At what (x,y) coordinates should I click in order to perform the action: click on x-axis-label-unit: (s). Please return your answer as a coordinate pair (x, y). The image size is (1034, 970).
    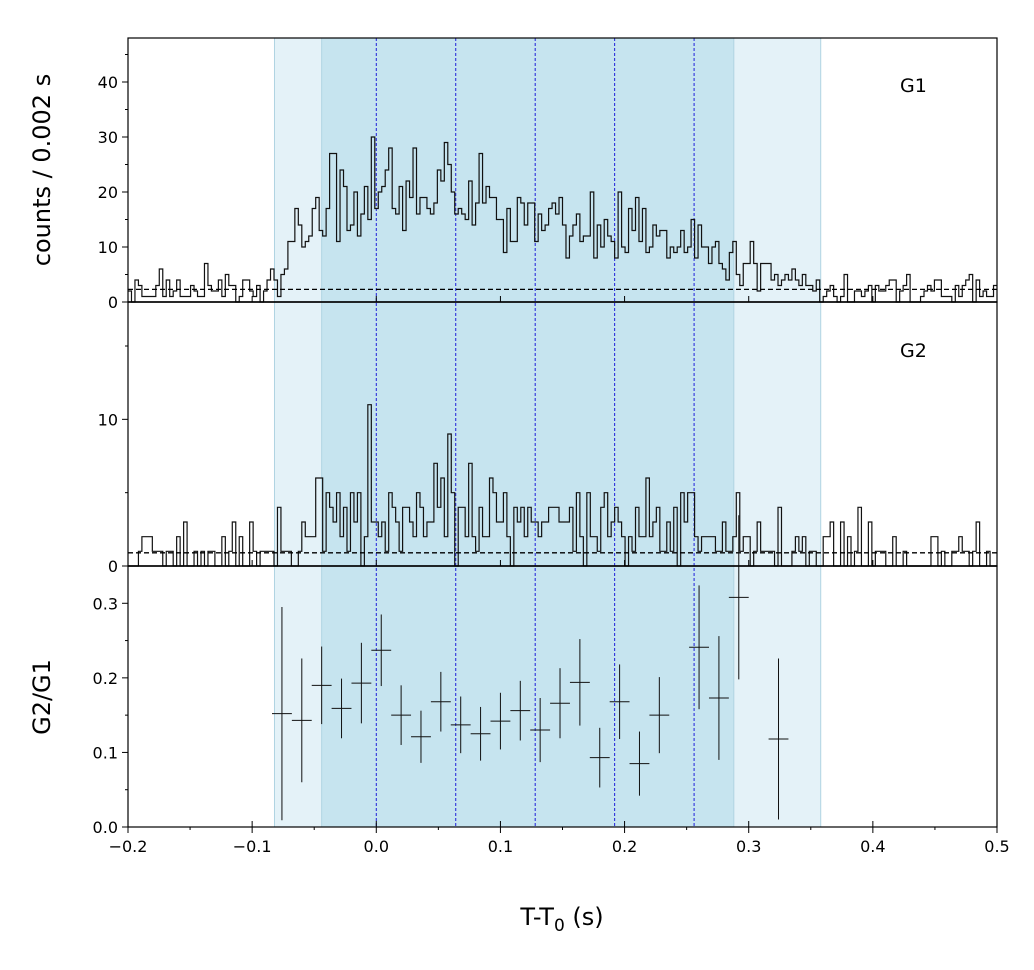
    Looking at the image, I should click on (584, 917).